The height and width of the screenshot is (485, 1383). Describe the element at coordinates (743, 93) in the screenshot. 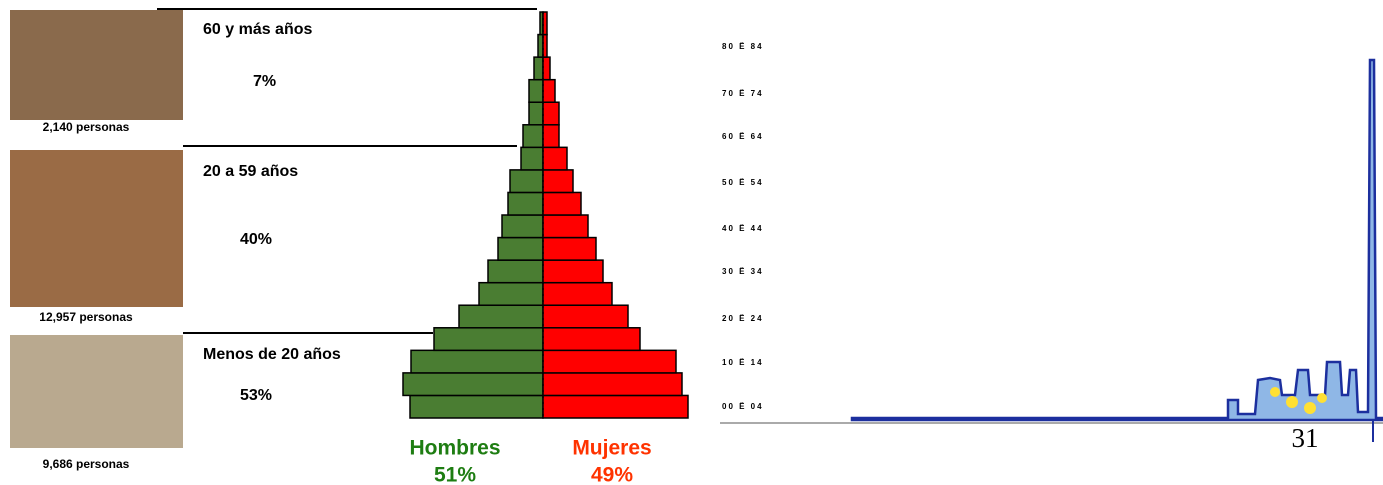

I see `side-label: 70 Ë 74` at that location.